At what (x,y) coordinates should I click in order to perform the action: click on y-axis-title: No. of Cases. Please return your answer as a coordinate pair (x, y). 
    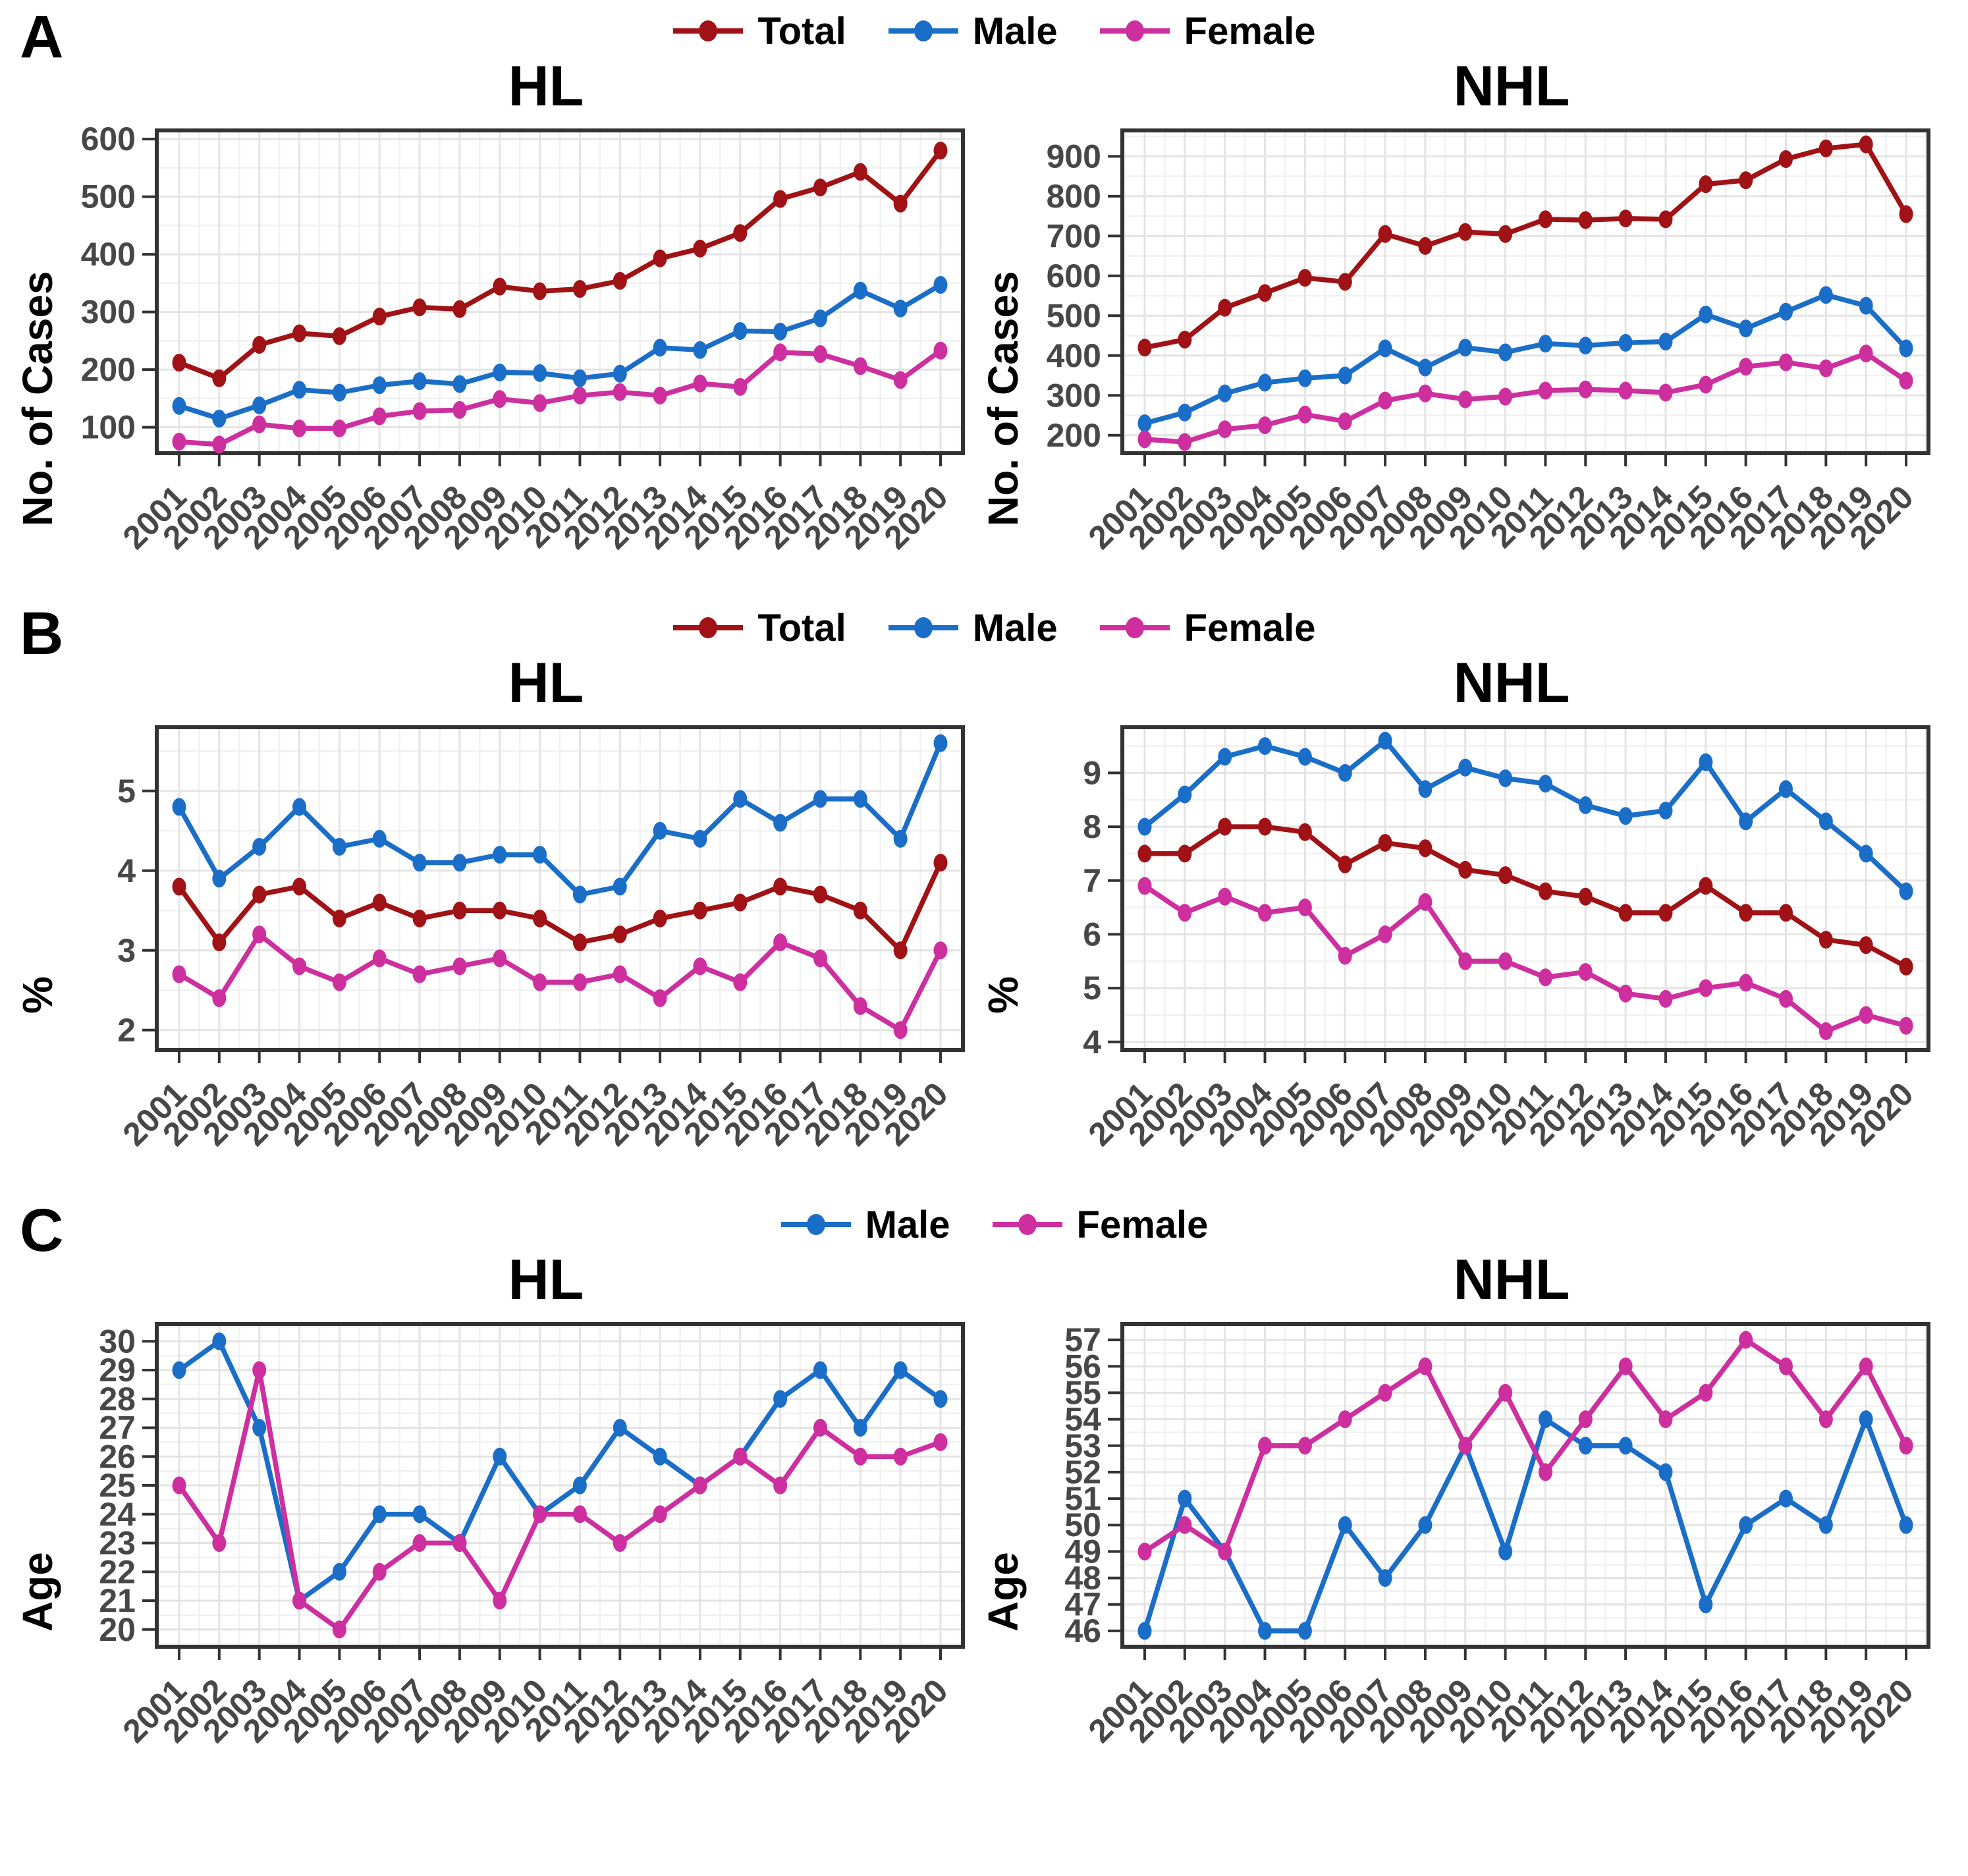
    Looking at the image, I should click on (37, 398).